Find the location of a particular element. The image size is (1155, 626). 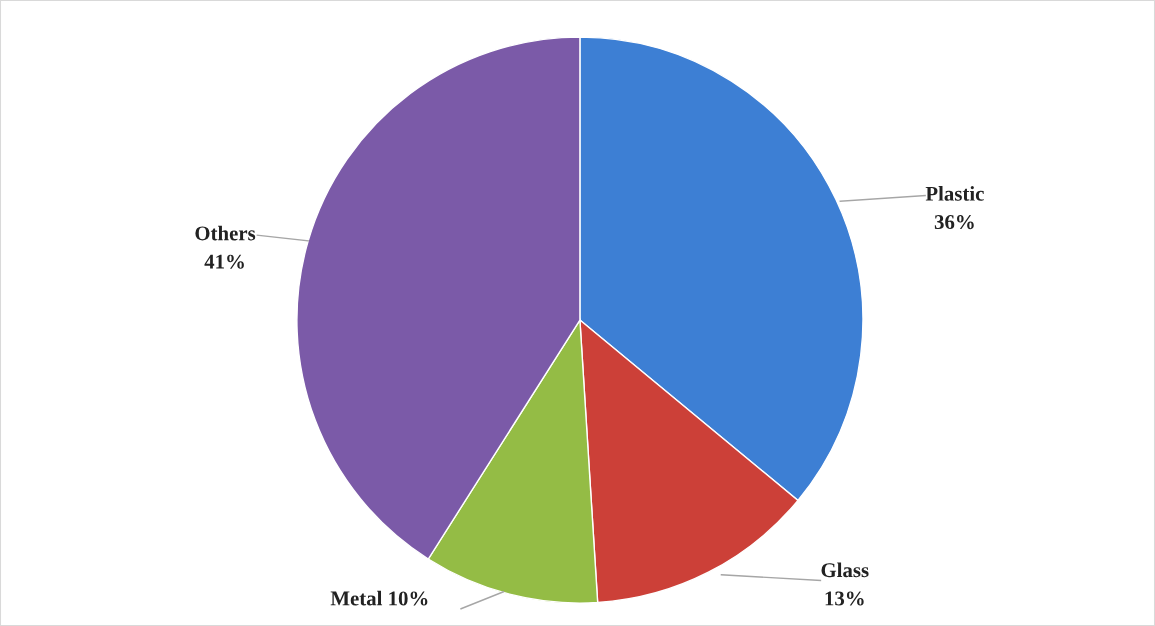

data-label: 41% is located at coordinates (224, 261).